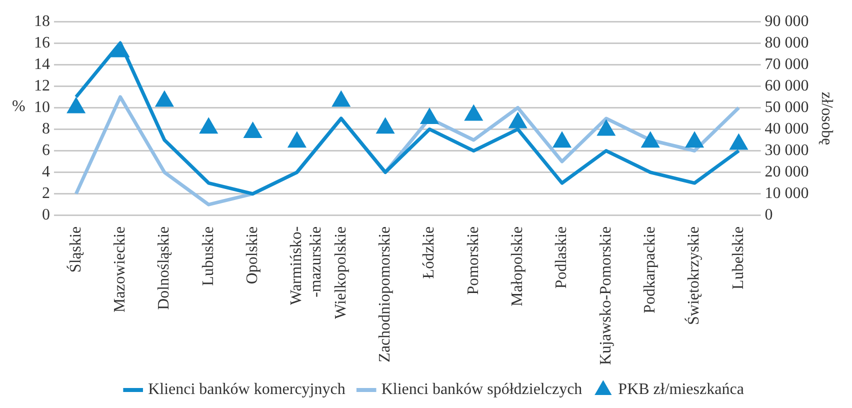 Image resolution: width=852 pixels, height=408 pixels. What do you see at coordinates (306, 266) in the screenshot?
I see `x-tick-label: Warmińsko- -mazurskie` at bounding box center [306, 266].